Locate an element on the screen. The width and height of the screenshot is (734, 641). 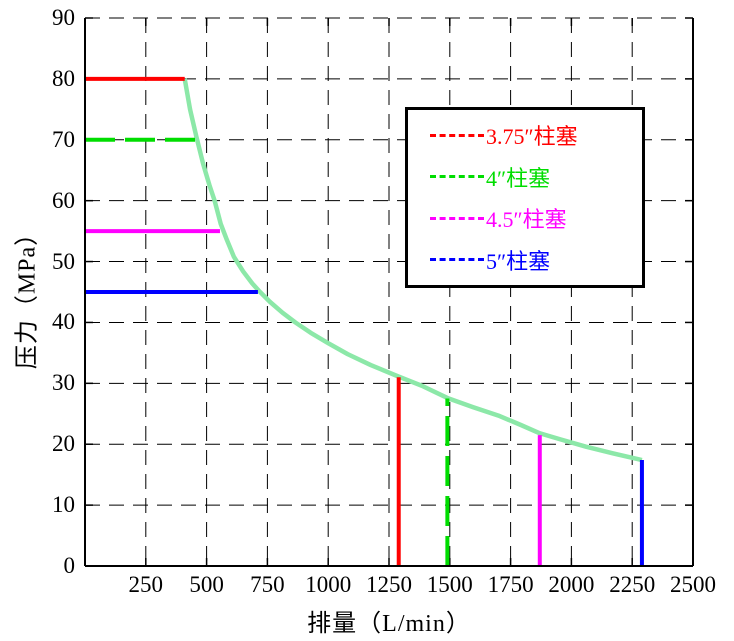
y-tick-label: 30 is located at coordinates (63, 383).